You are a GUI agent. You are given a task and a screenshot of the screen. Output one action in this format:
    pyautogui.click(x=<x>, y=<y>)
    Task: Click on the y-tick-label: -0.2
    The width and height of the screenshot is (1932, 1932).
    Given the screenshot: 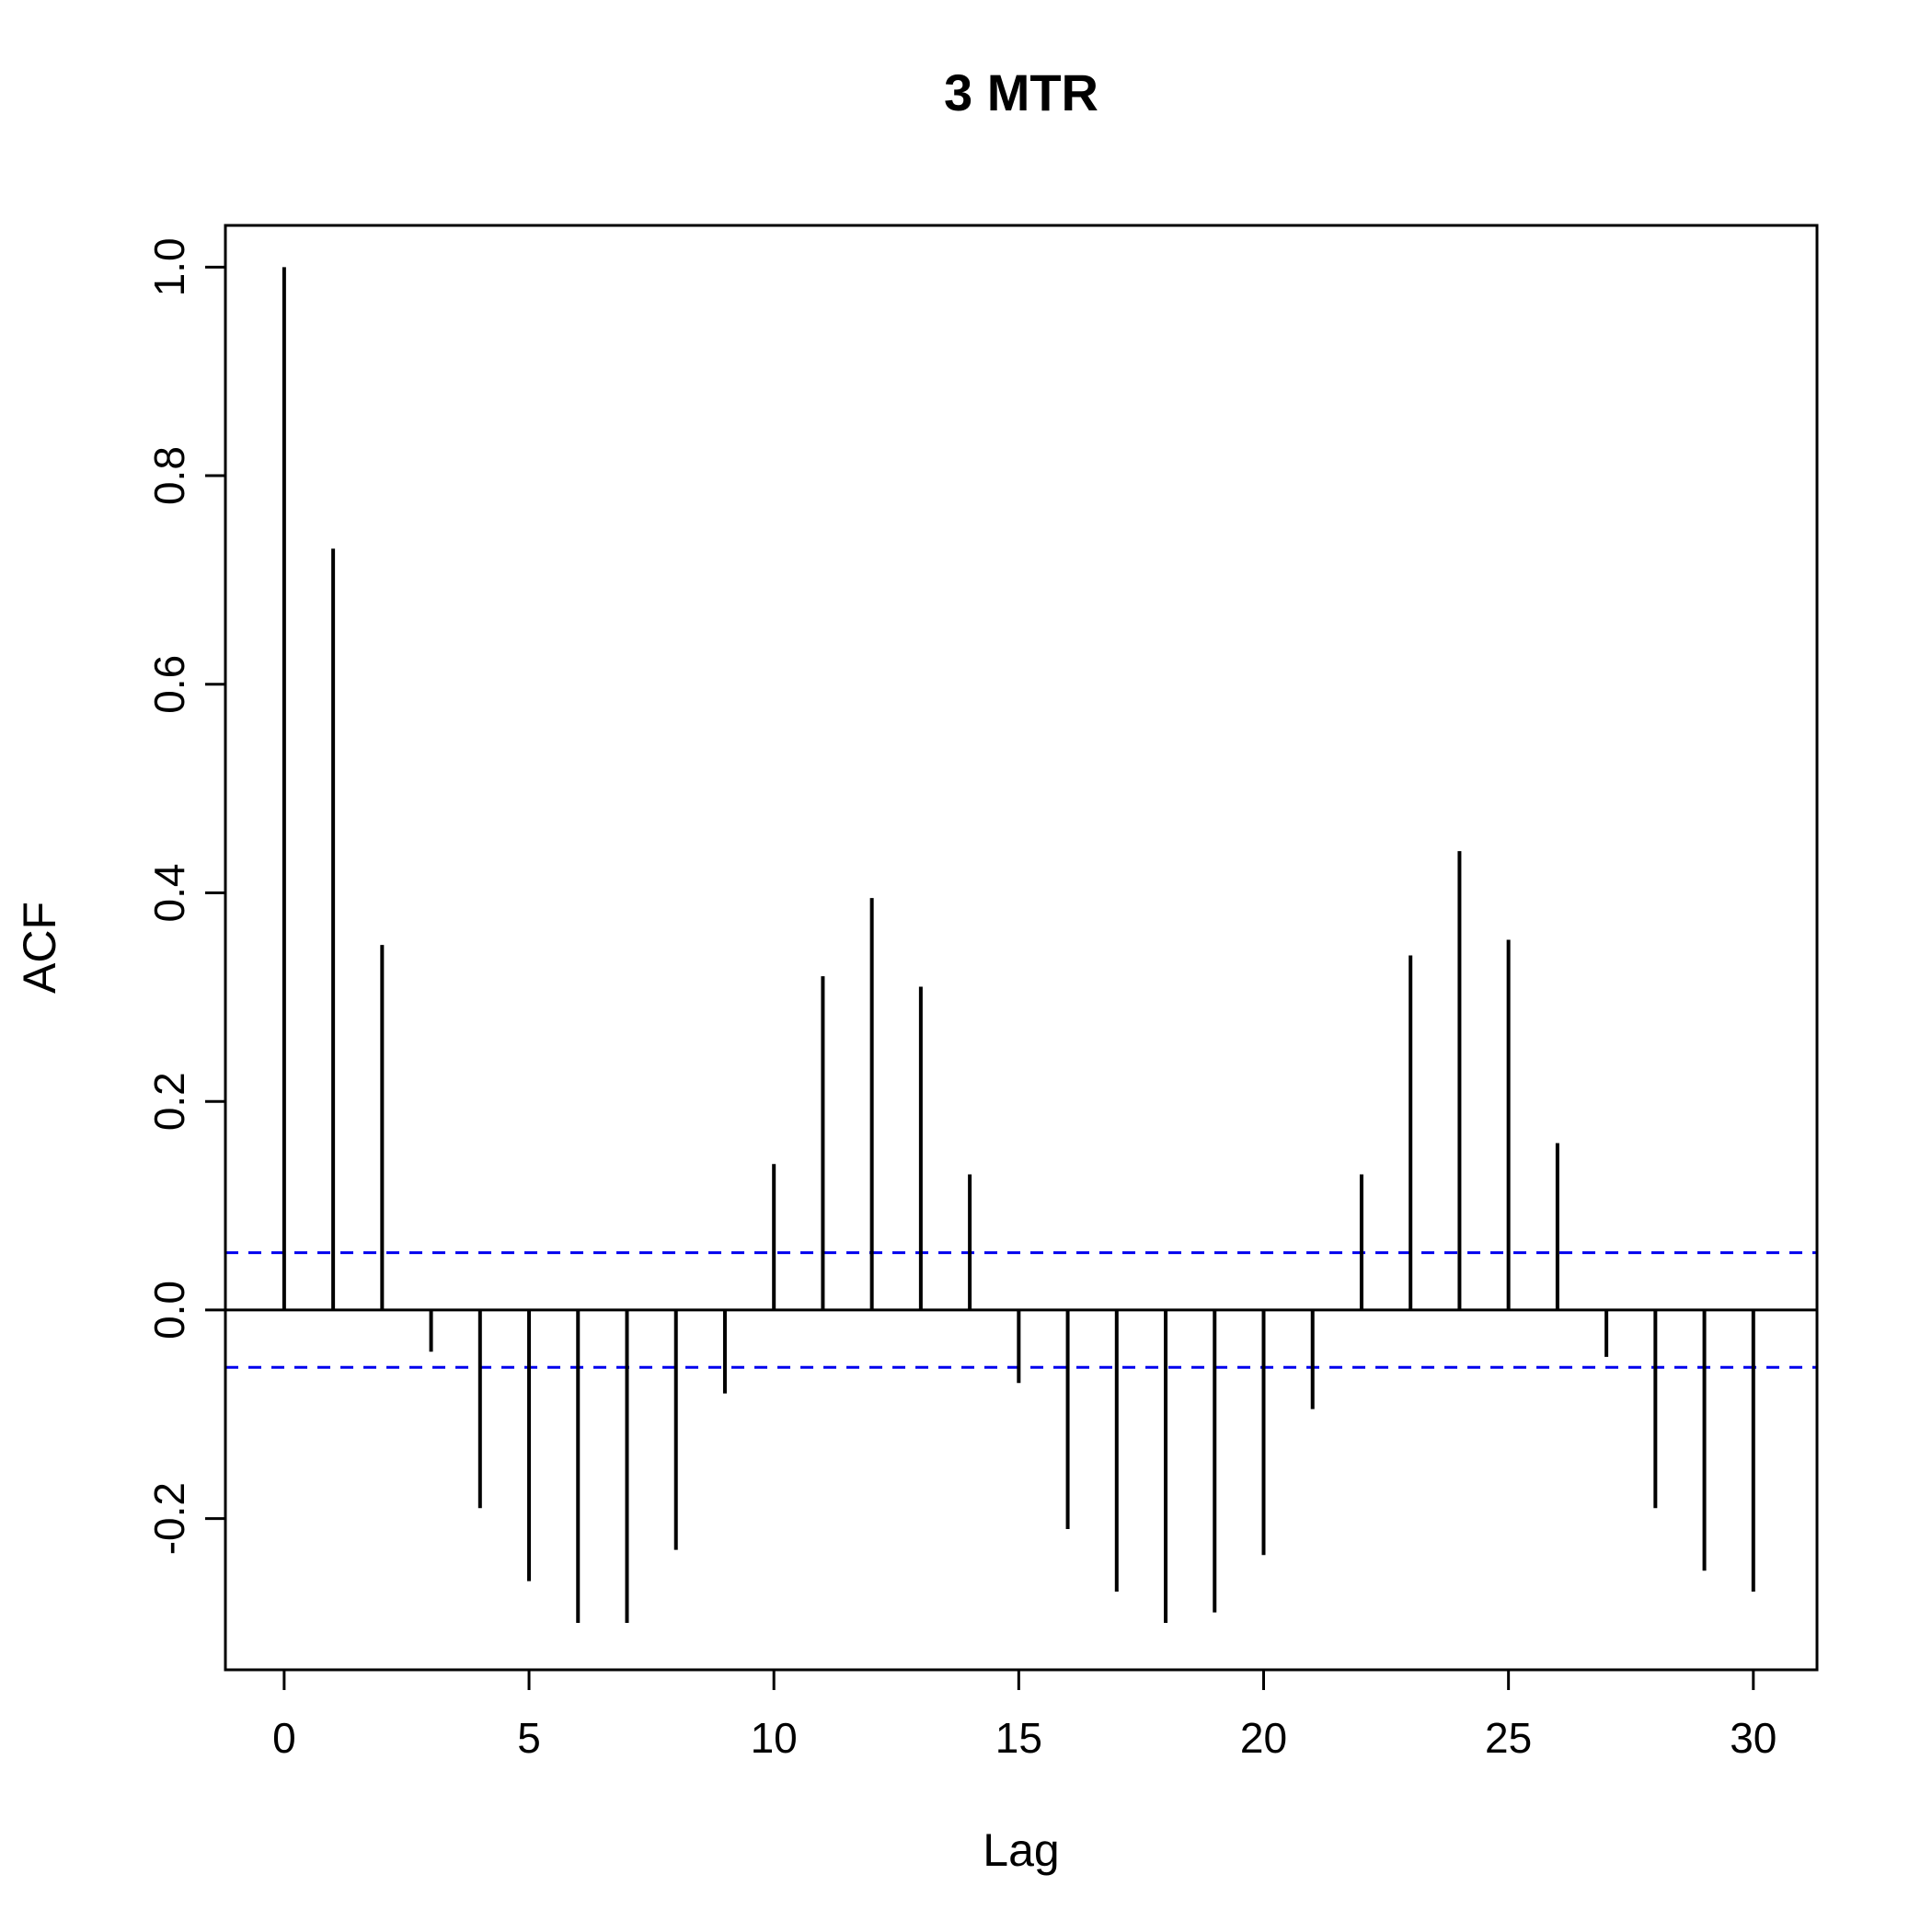 What is the action you would take?
    pyautogui.click(x=169, y=1518)
    